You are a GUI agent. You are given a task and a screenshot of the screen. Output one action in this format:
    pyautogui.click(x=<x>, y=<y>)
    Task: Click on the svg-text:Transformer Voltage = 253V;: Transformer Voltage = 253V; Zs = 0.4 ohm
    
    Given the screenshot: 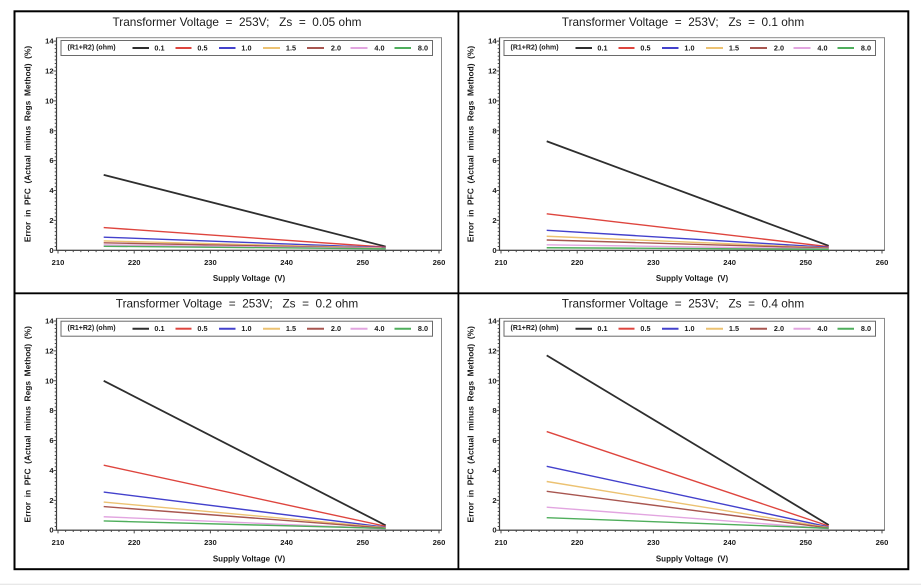 What is the action you would take?
    pyautogui.click(x=683, y=304)
    